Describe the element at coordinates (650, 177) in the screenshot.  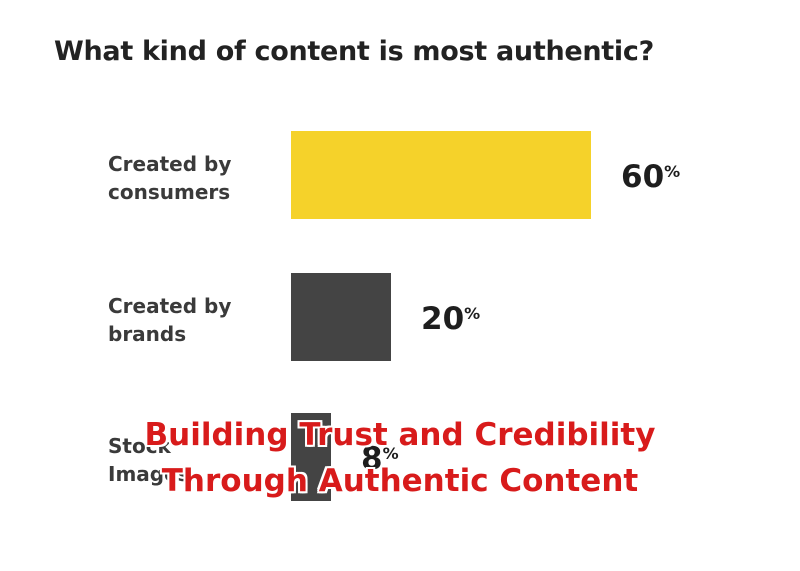
I see `value-label-0: 60%` at that location.